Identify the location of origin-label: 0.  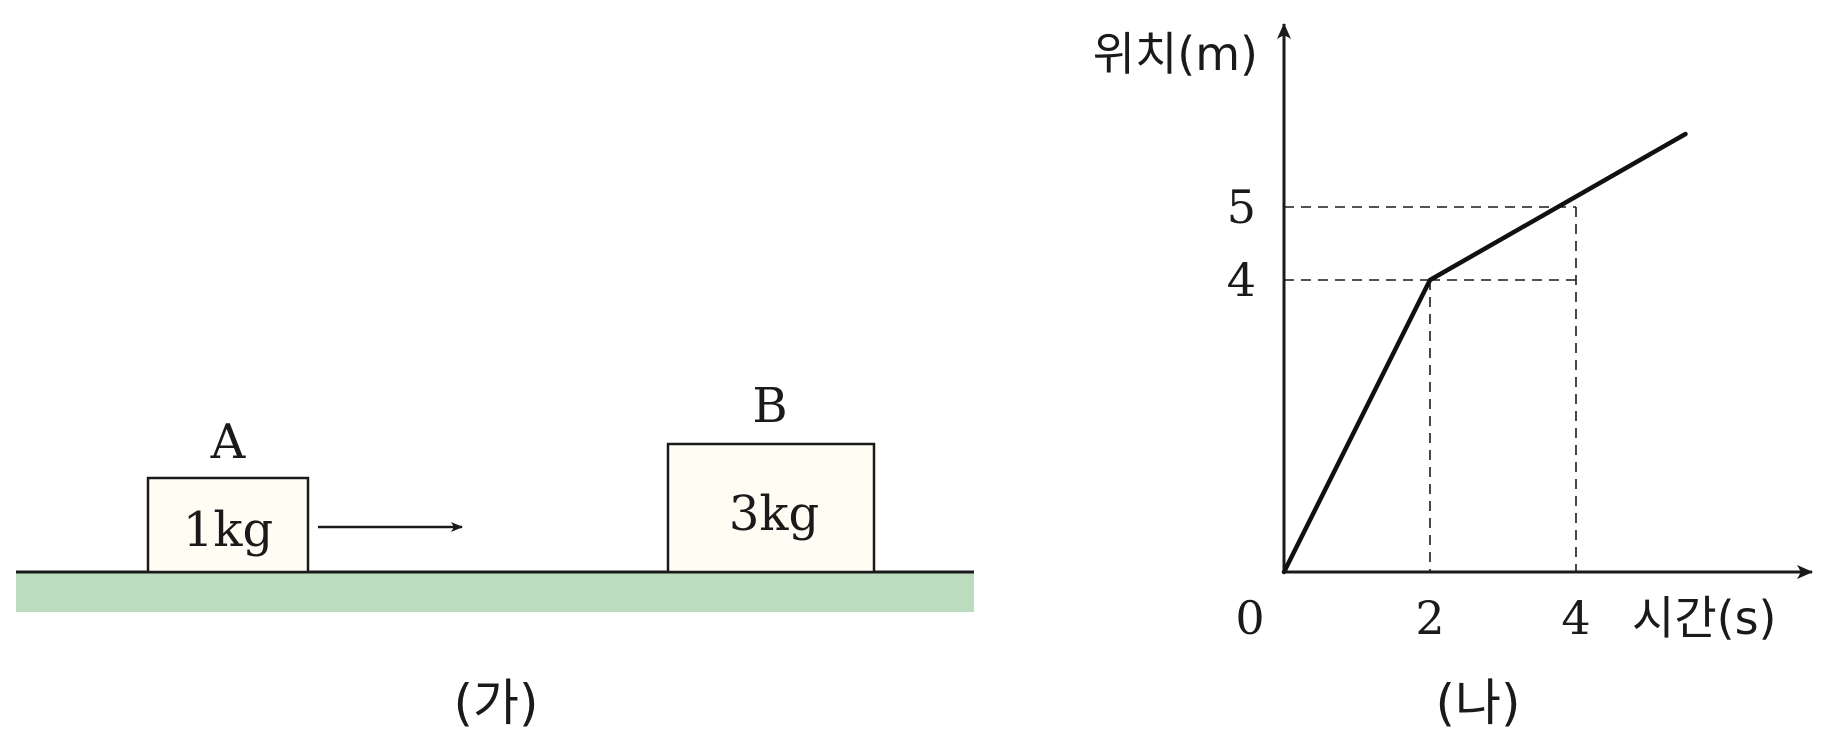
(1249, 618).